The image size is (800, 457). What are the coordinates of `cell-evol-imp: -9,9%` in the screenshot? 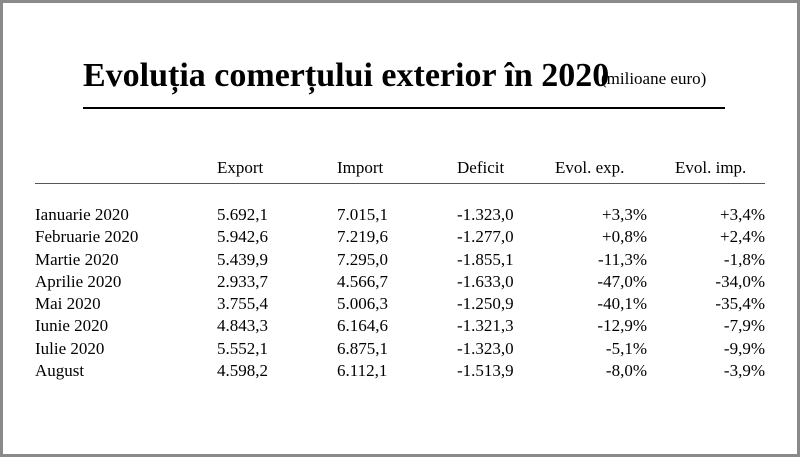 It's located at (744, 348).